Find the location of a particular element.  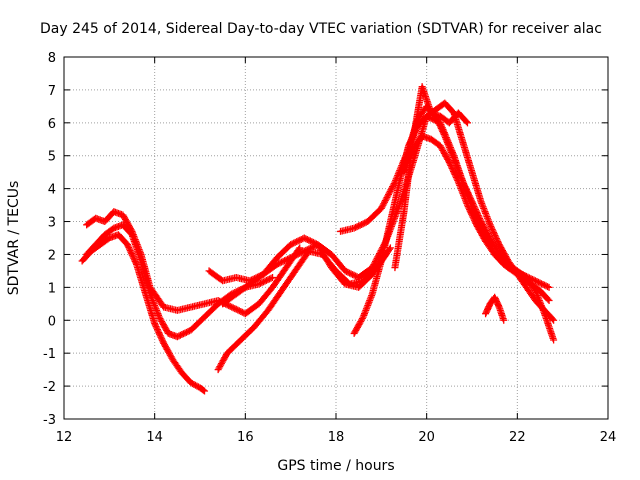

y-tick-label: -1 is located at coordinates (49, 354).